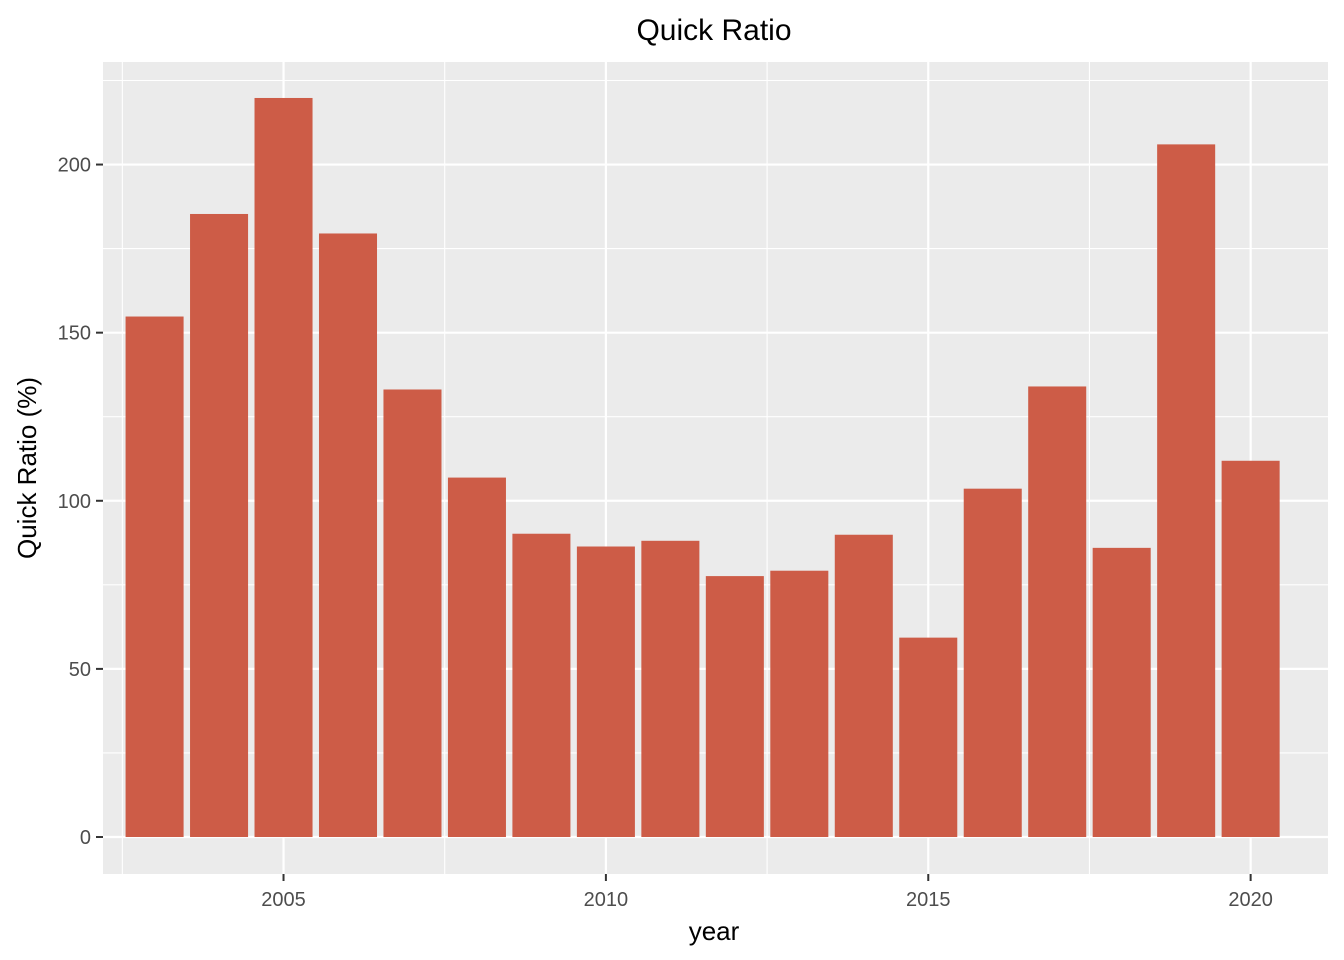 The width and height of the screenshot is (1344, 960). I want to click on x-axis: 2005 2010 2015 2020, so click(767, 892).